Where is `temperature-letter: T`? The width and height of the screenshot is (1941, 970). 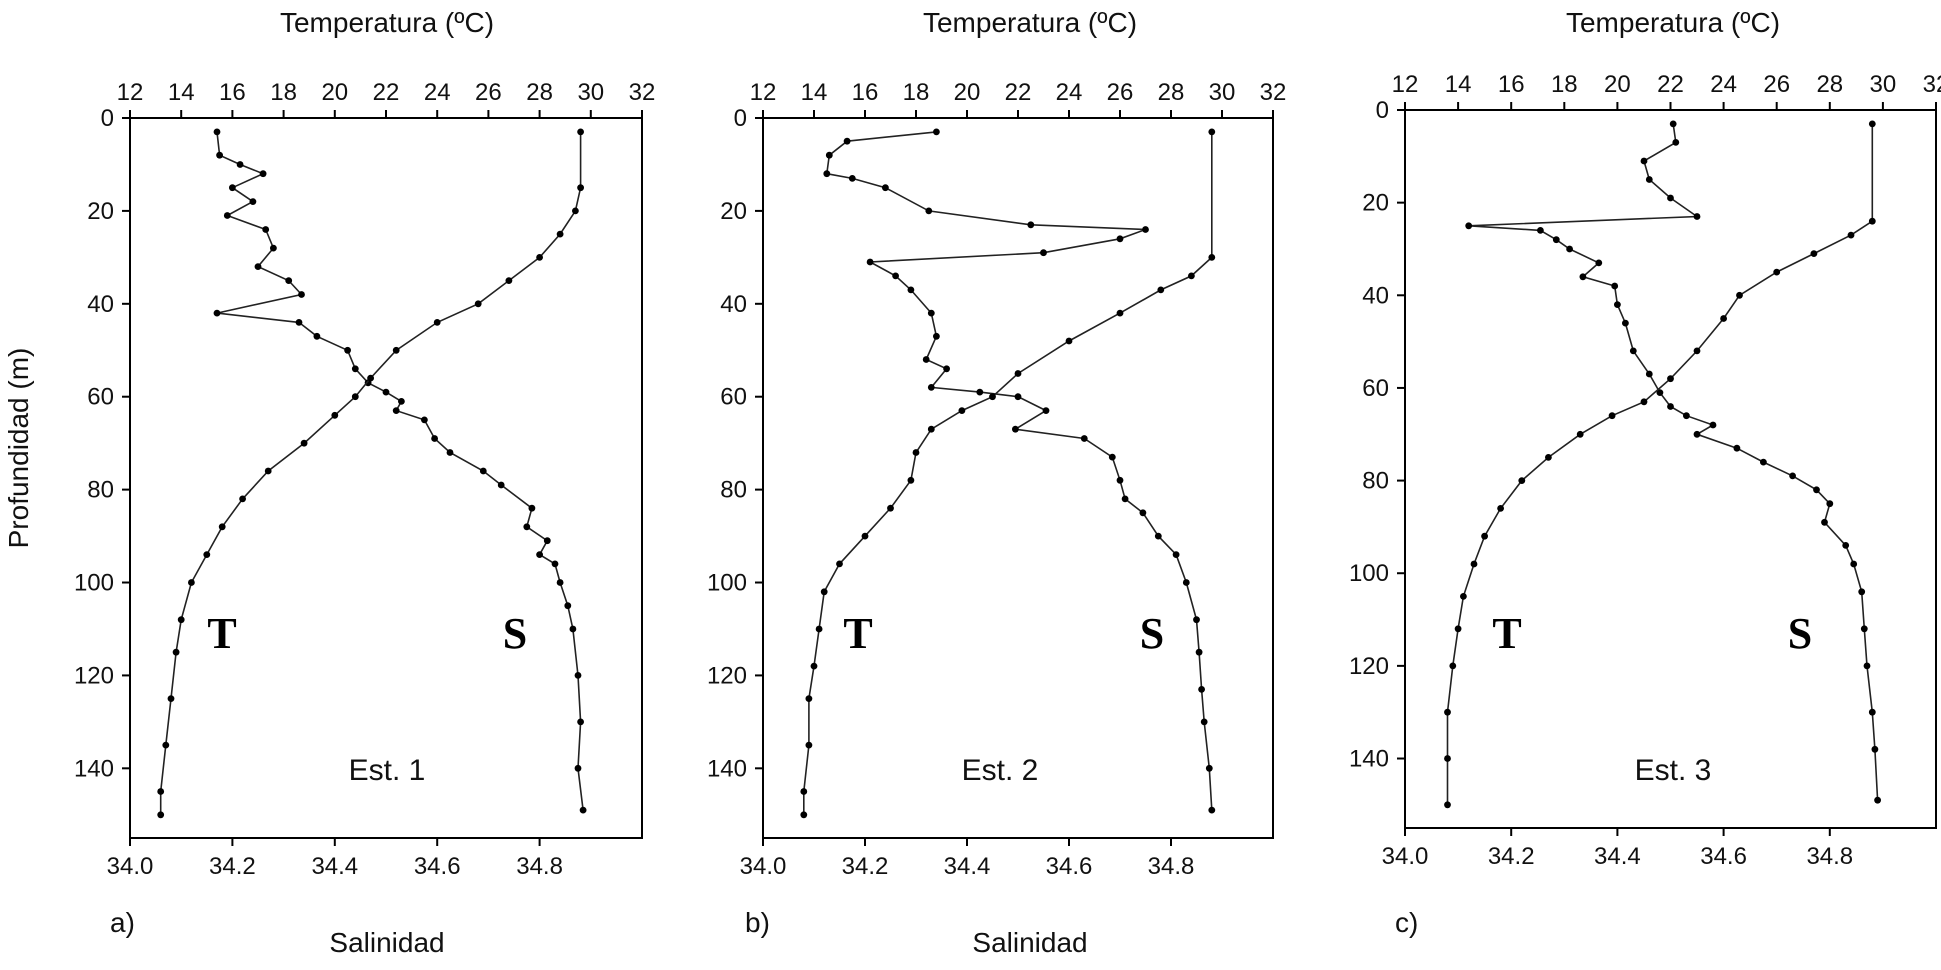 temperature-letter: T is located at coordinates (857, 633).